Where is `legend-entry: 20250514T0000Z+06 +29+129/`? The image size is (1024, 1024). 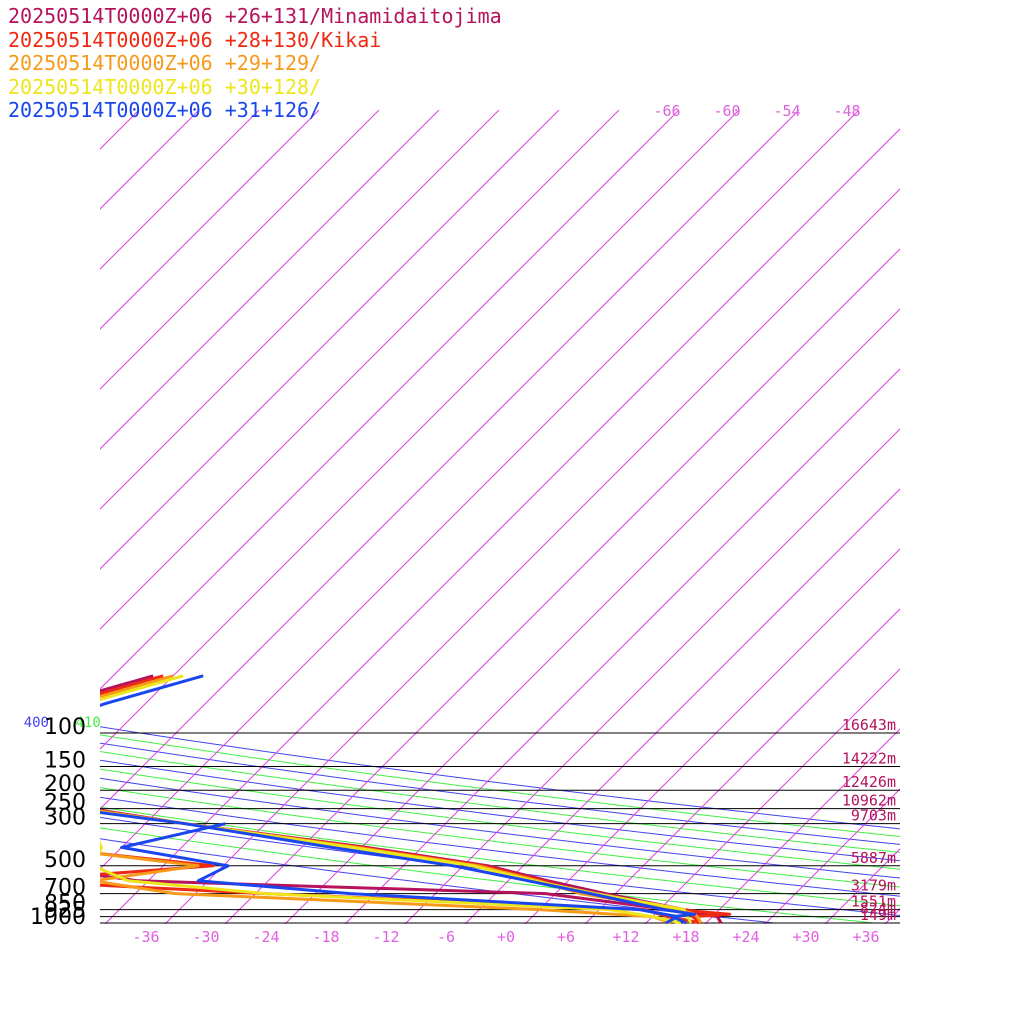
legend-entry: 20250514T0000Z+06 +29+129/ is located at coordinates (165, 63).